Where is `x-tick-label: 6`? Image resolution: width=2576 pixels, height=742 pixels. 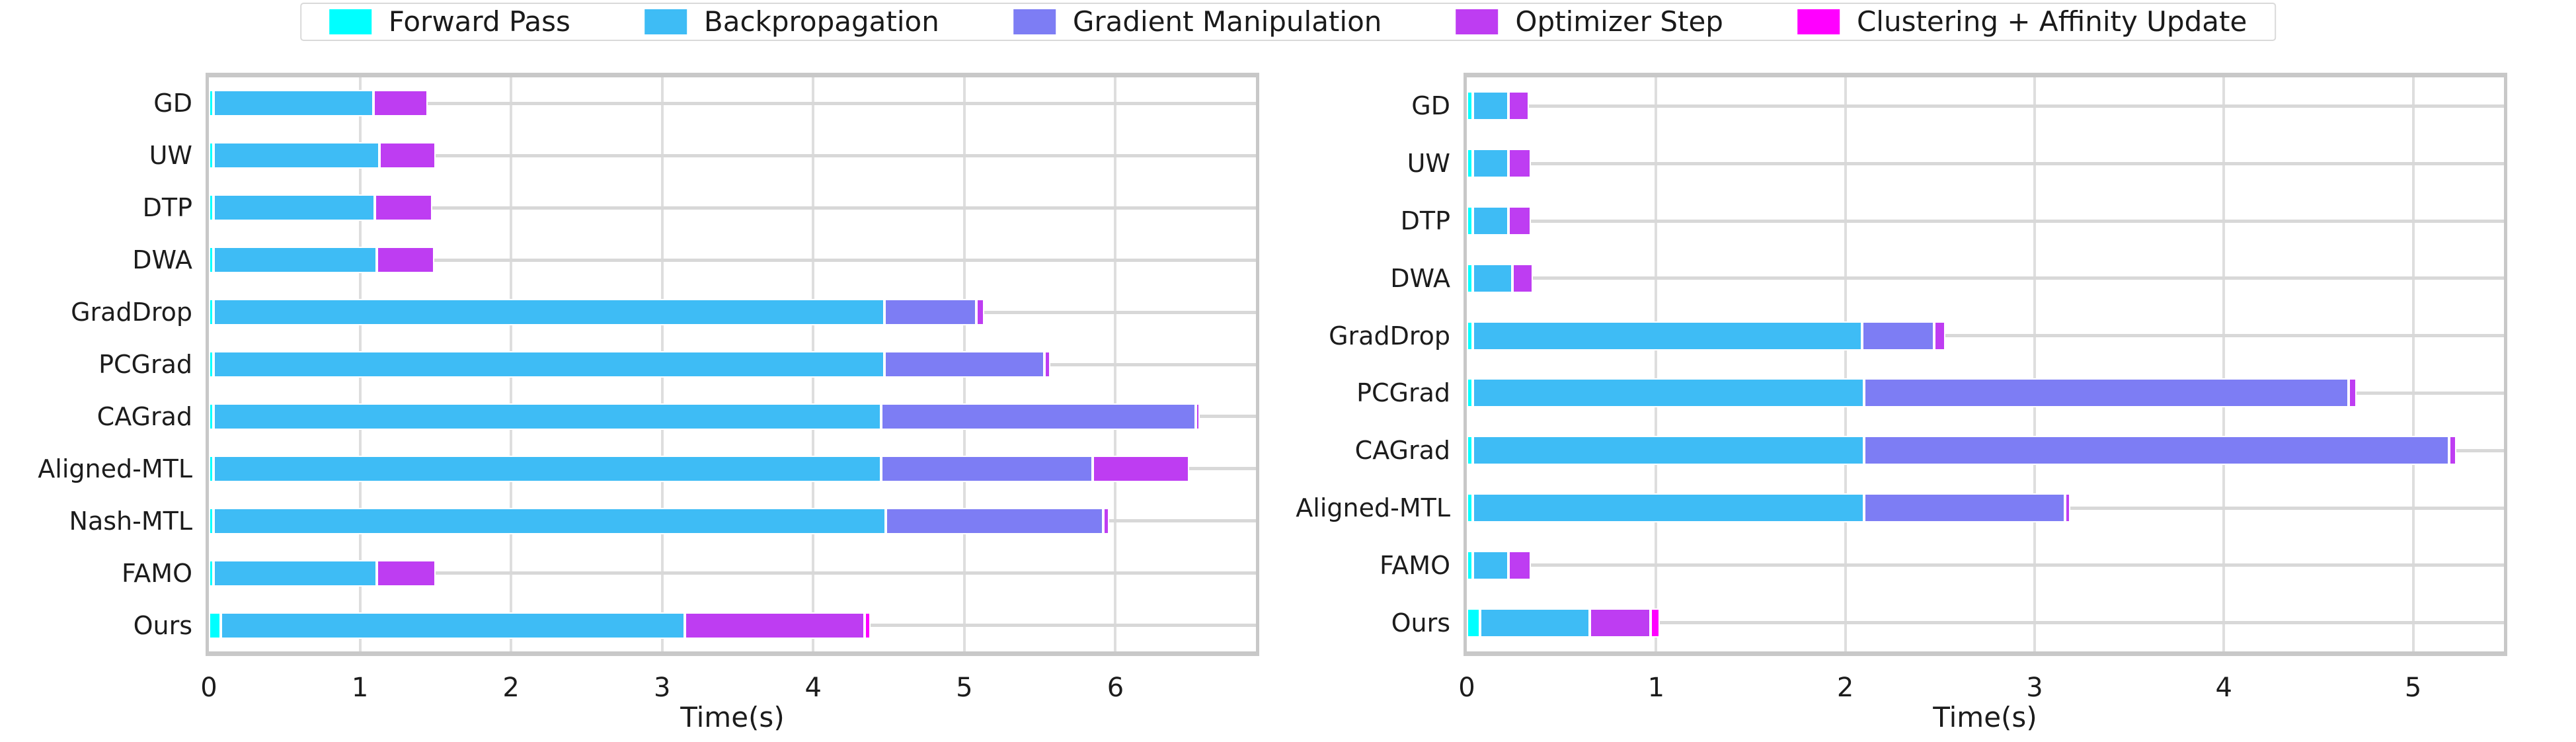
x-tick-label: 6 is located at coordinates (1115, 688).